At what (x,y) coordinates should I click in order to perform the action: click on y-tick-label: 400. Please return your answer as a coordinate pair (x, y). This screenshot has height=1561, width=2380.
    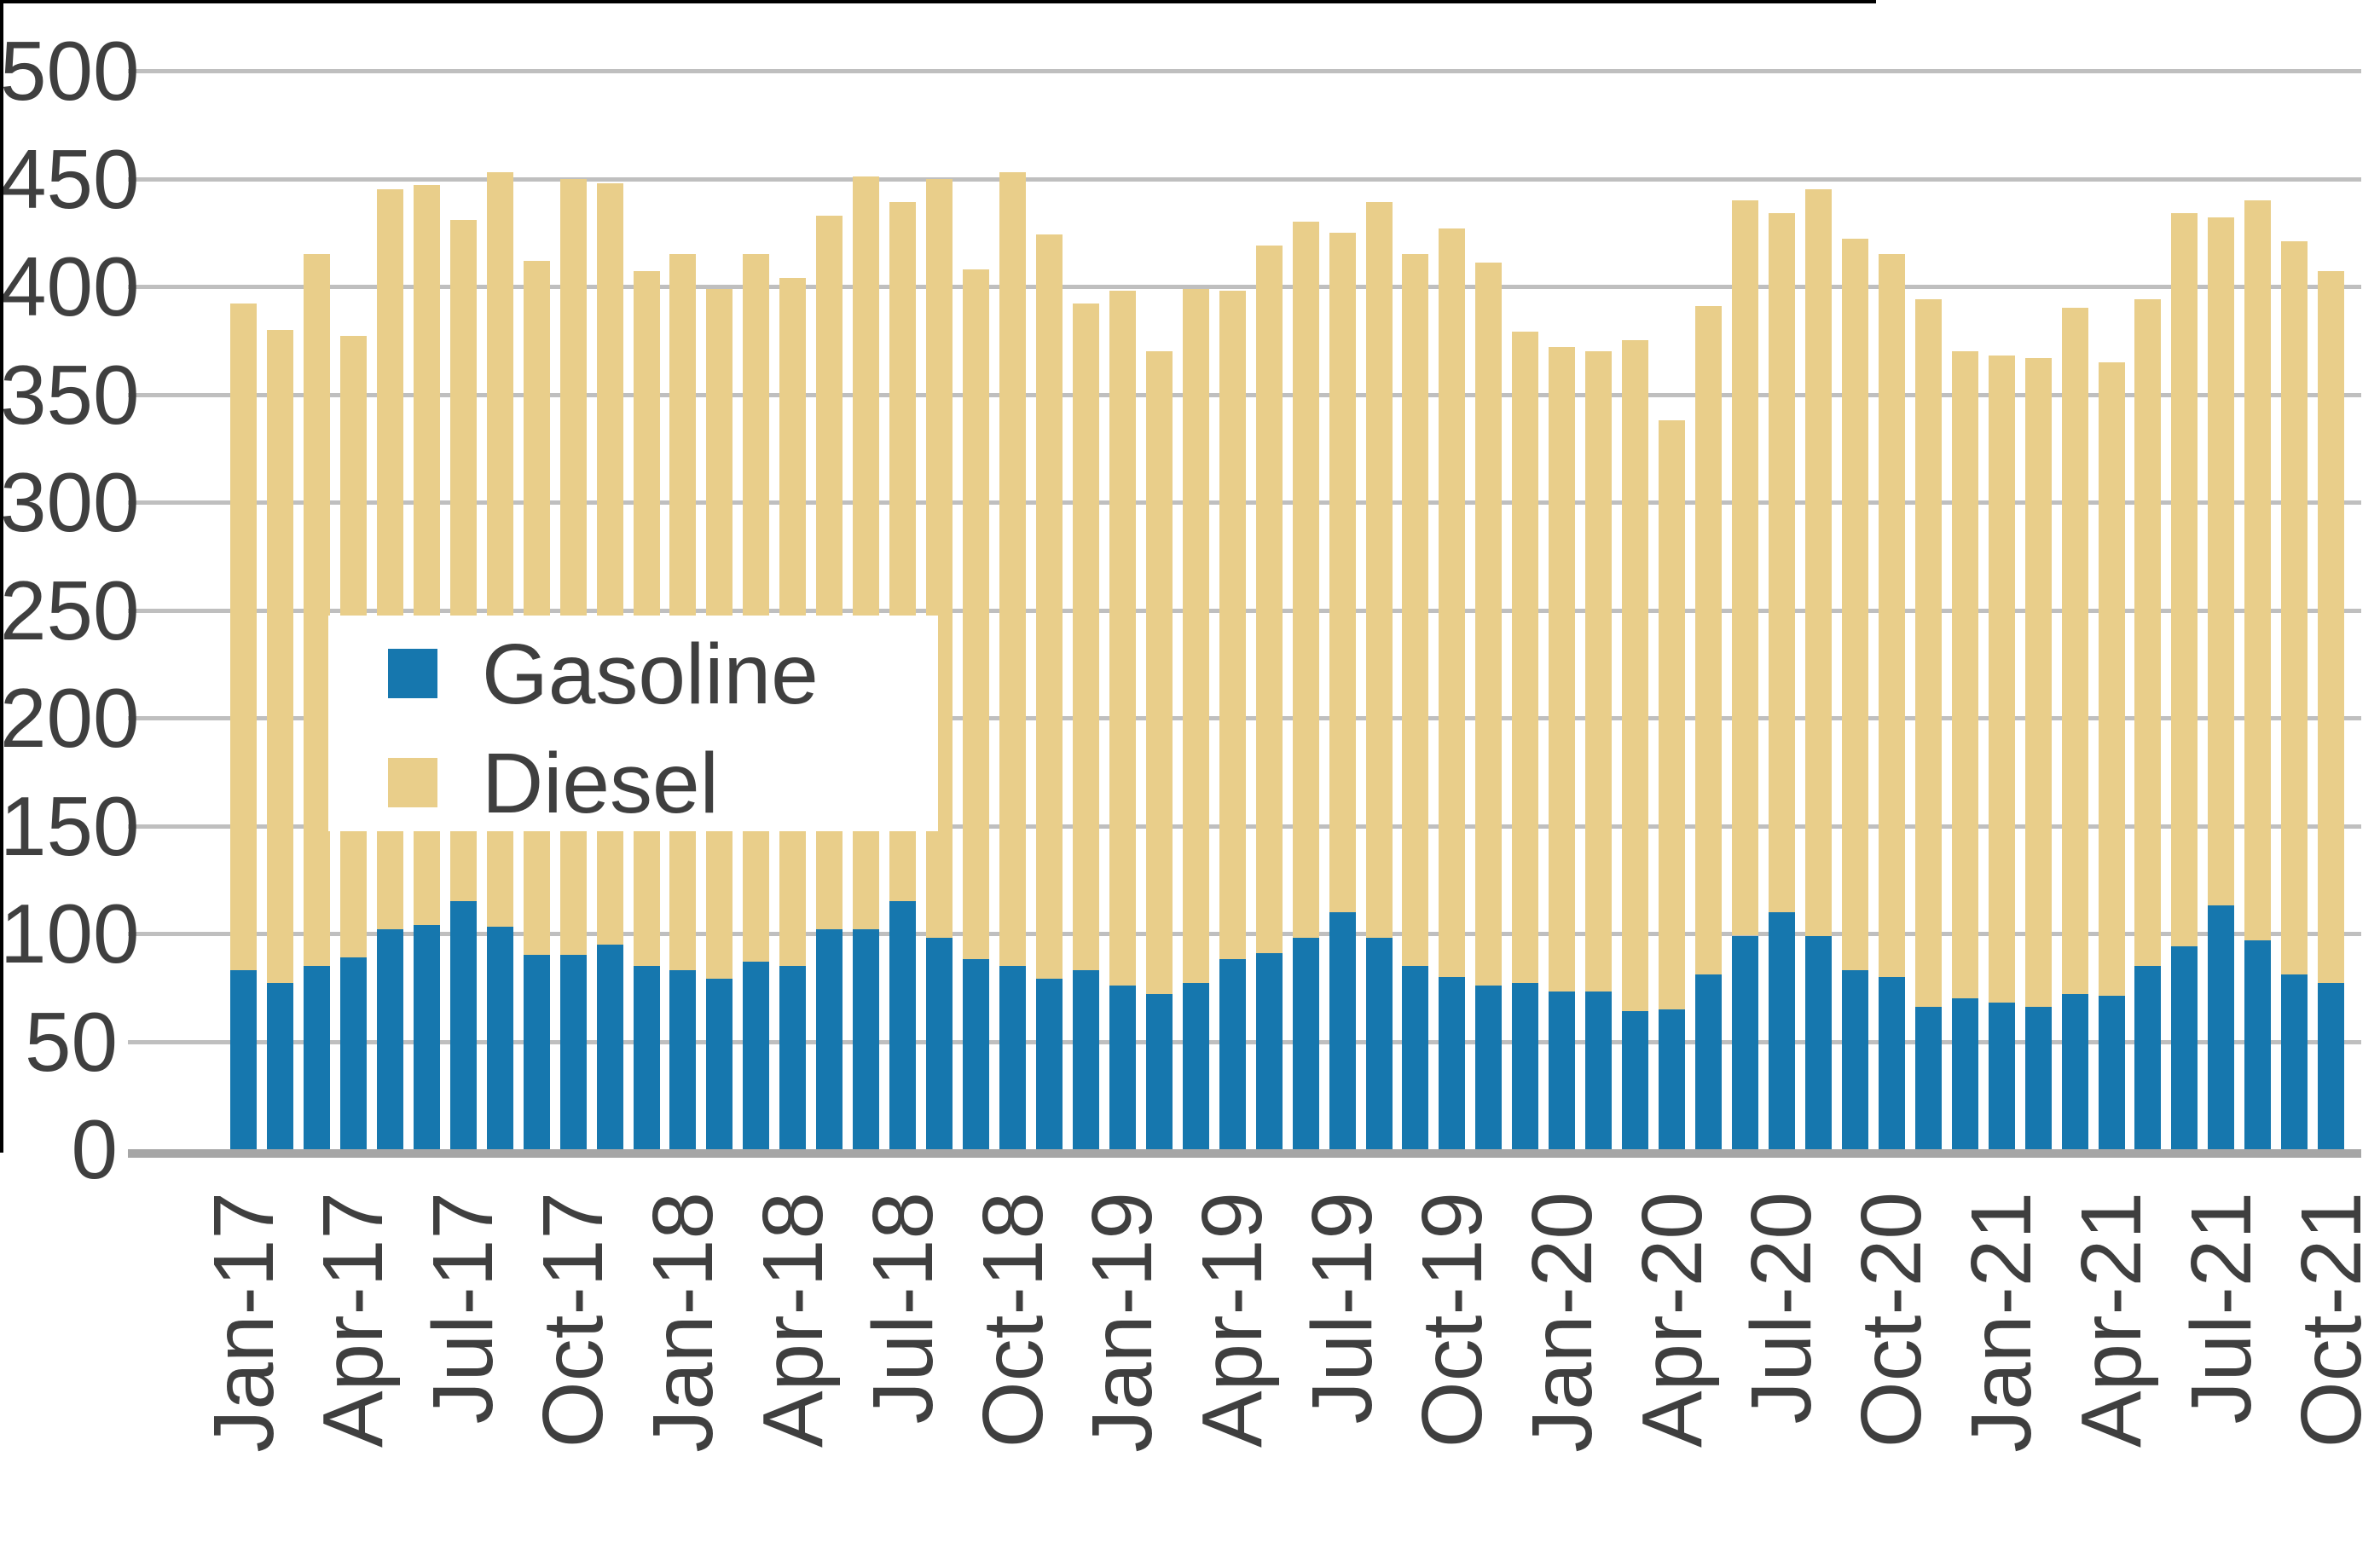
    Looking at the image, I should click on (70, 286).